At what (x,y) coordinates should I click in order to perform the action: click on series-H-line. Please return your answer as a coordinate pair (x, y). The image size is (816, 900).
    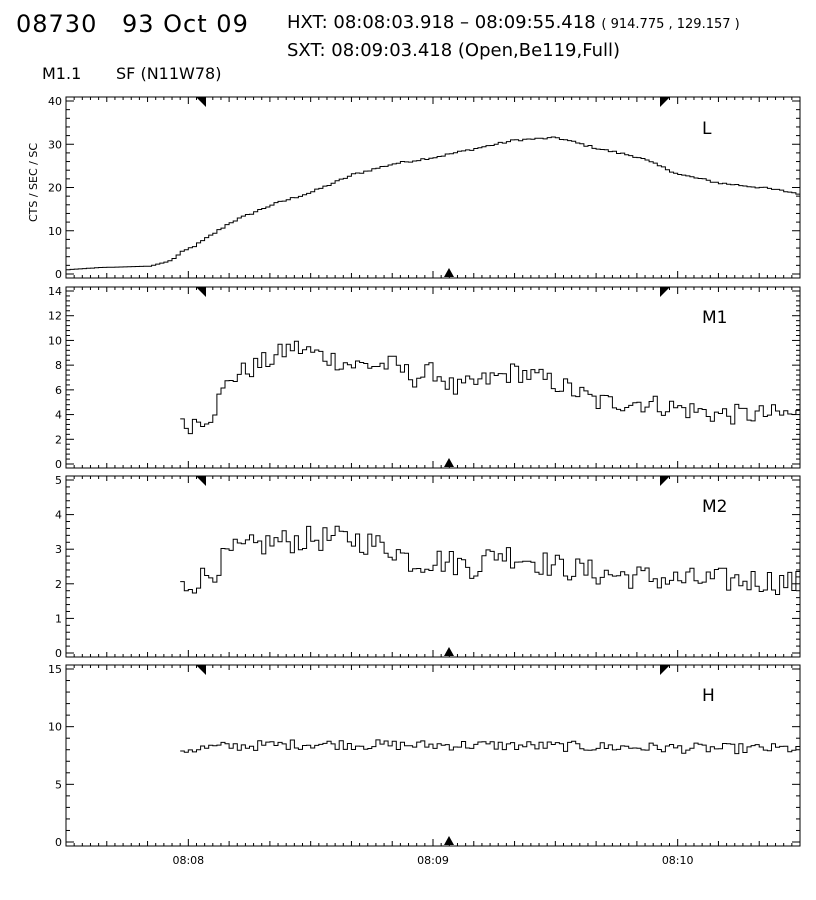
    Looking at the image, I should click on (490, 747).